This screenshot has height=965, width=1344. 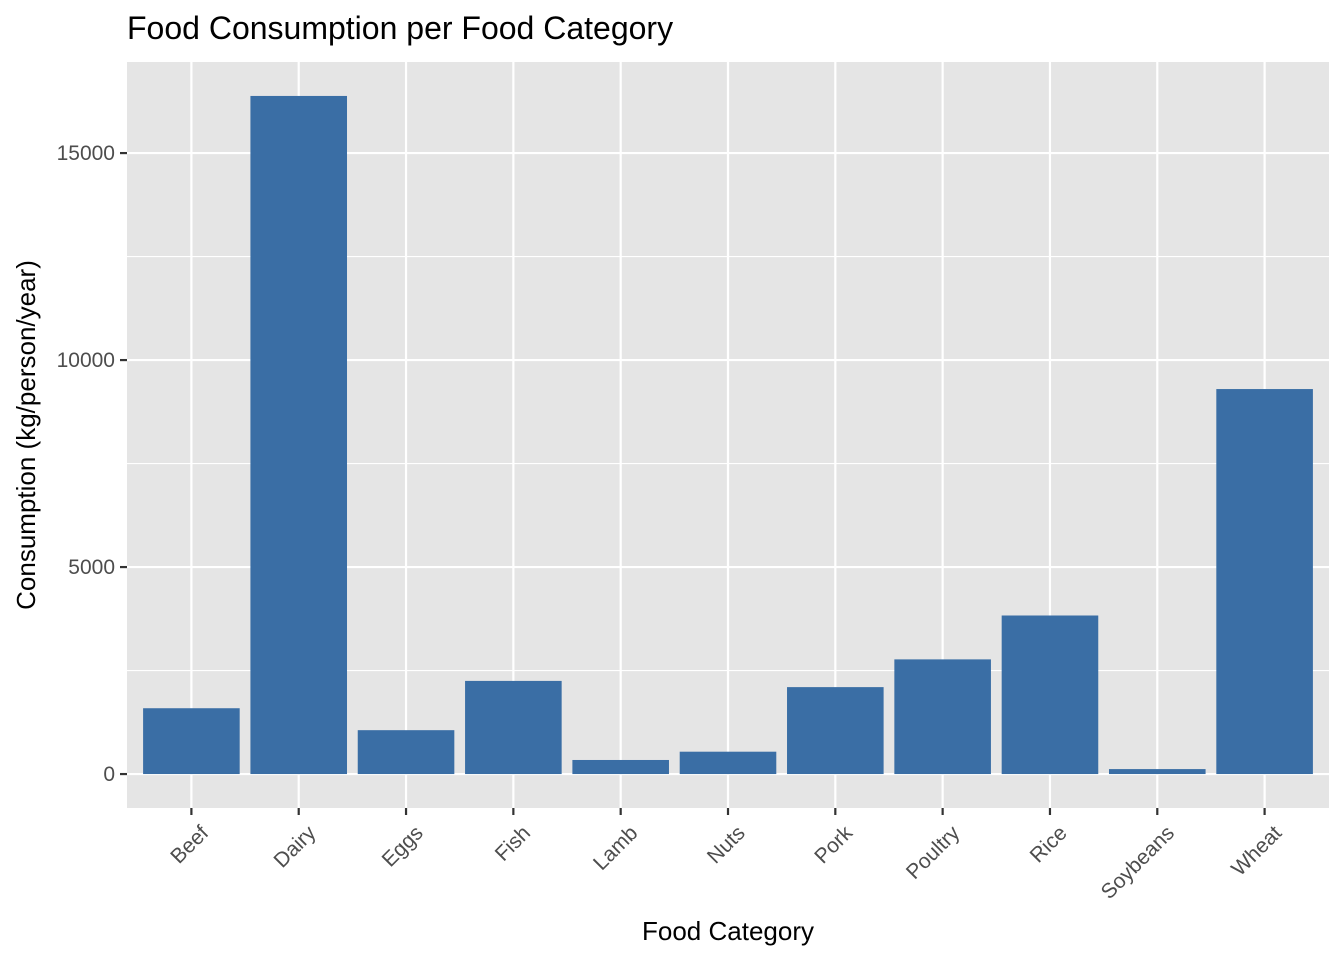 I want to click on x-tick-label: Poultry, so click(x=933, y=852).